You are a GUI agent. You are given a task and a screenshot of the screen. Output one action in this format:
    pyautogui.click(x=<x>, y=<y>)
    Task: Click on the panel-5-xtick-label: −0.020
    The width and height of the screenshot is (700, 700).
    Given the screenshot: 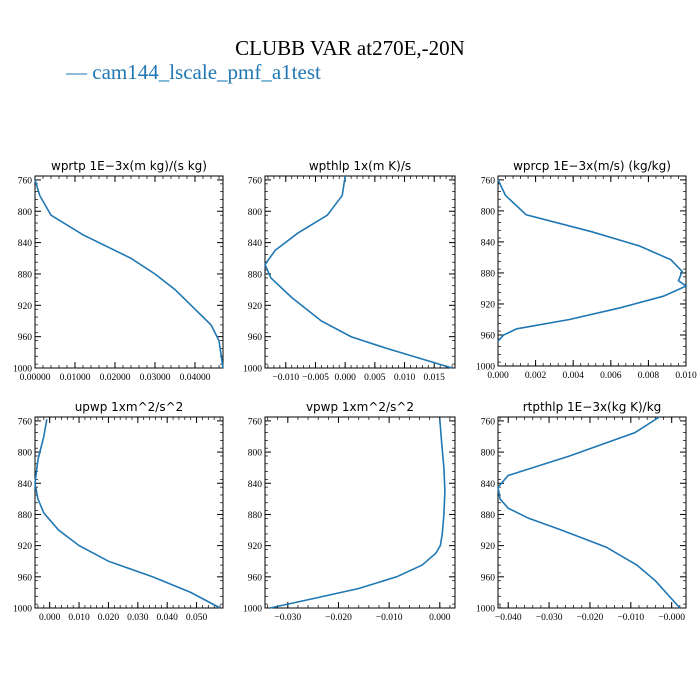 What is the action you would take?
    pyautogui.click(x=338, y=618)
    